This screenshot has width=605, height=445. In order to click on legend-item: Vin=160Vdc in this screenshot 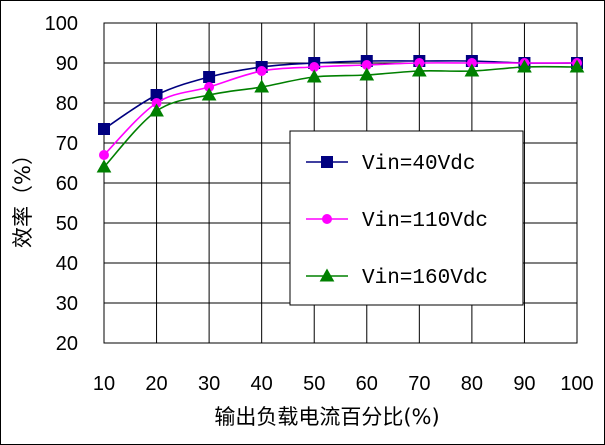, I will do `click(397, 278)`.